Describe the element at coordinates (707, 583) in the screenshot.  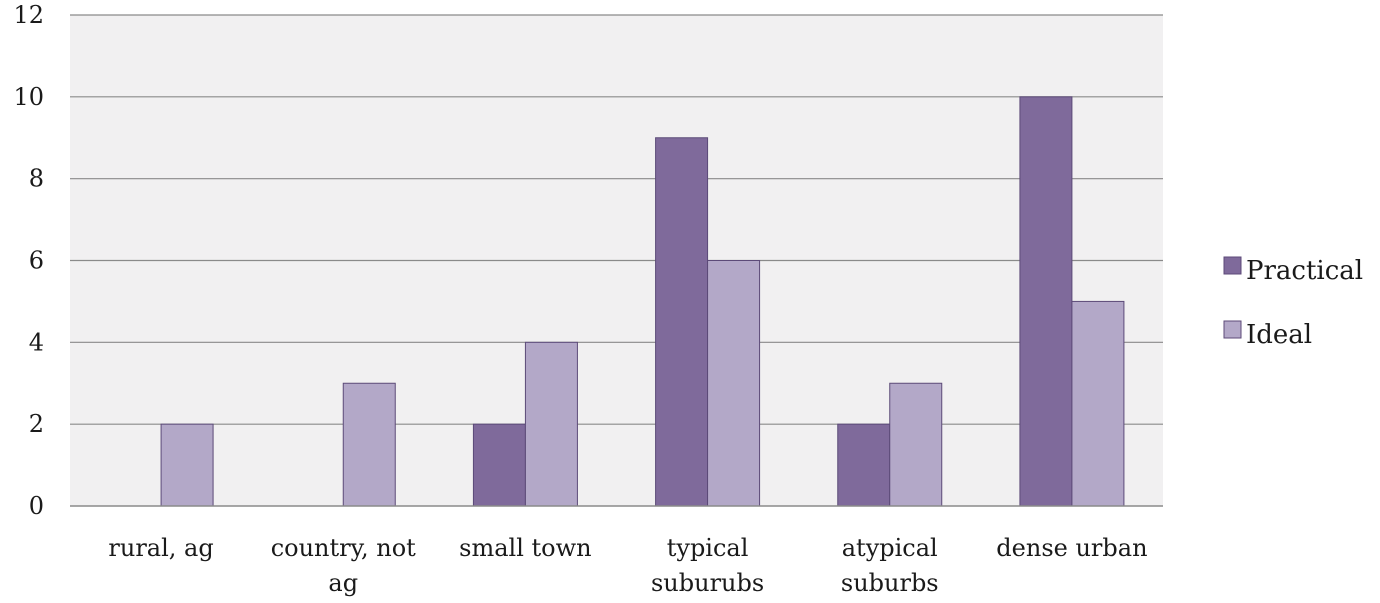
I see `x-category-label: suburubs` at that location.